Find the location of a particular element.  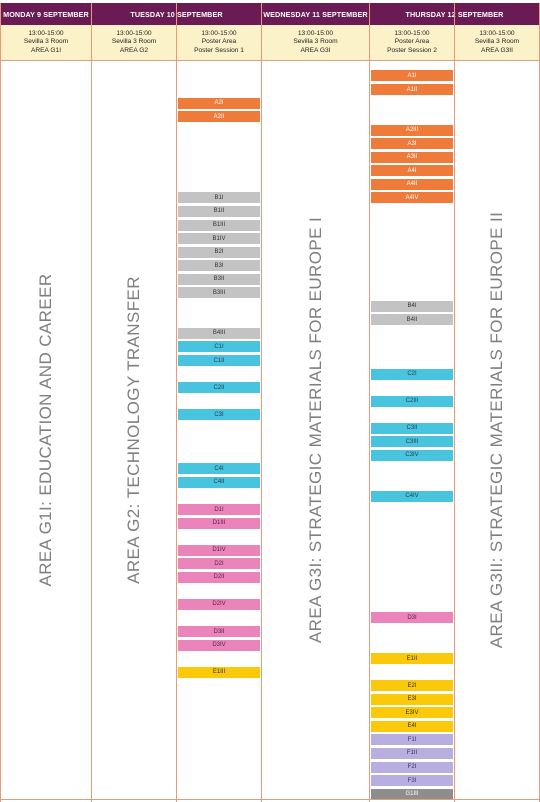

poster-slot-b4i: B4I is located at coordinates (412, 306).